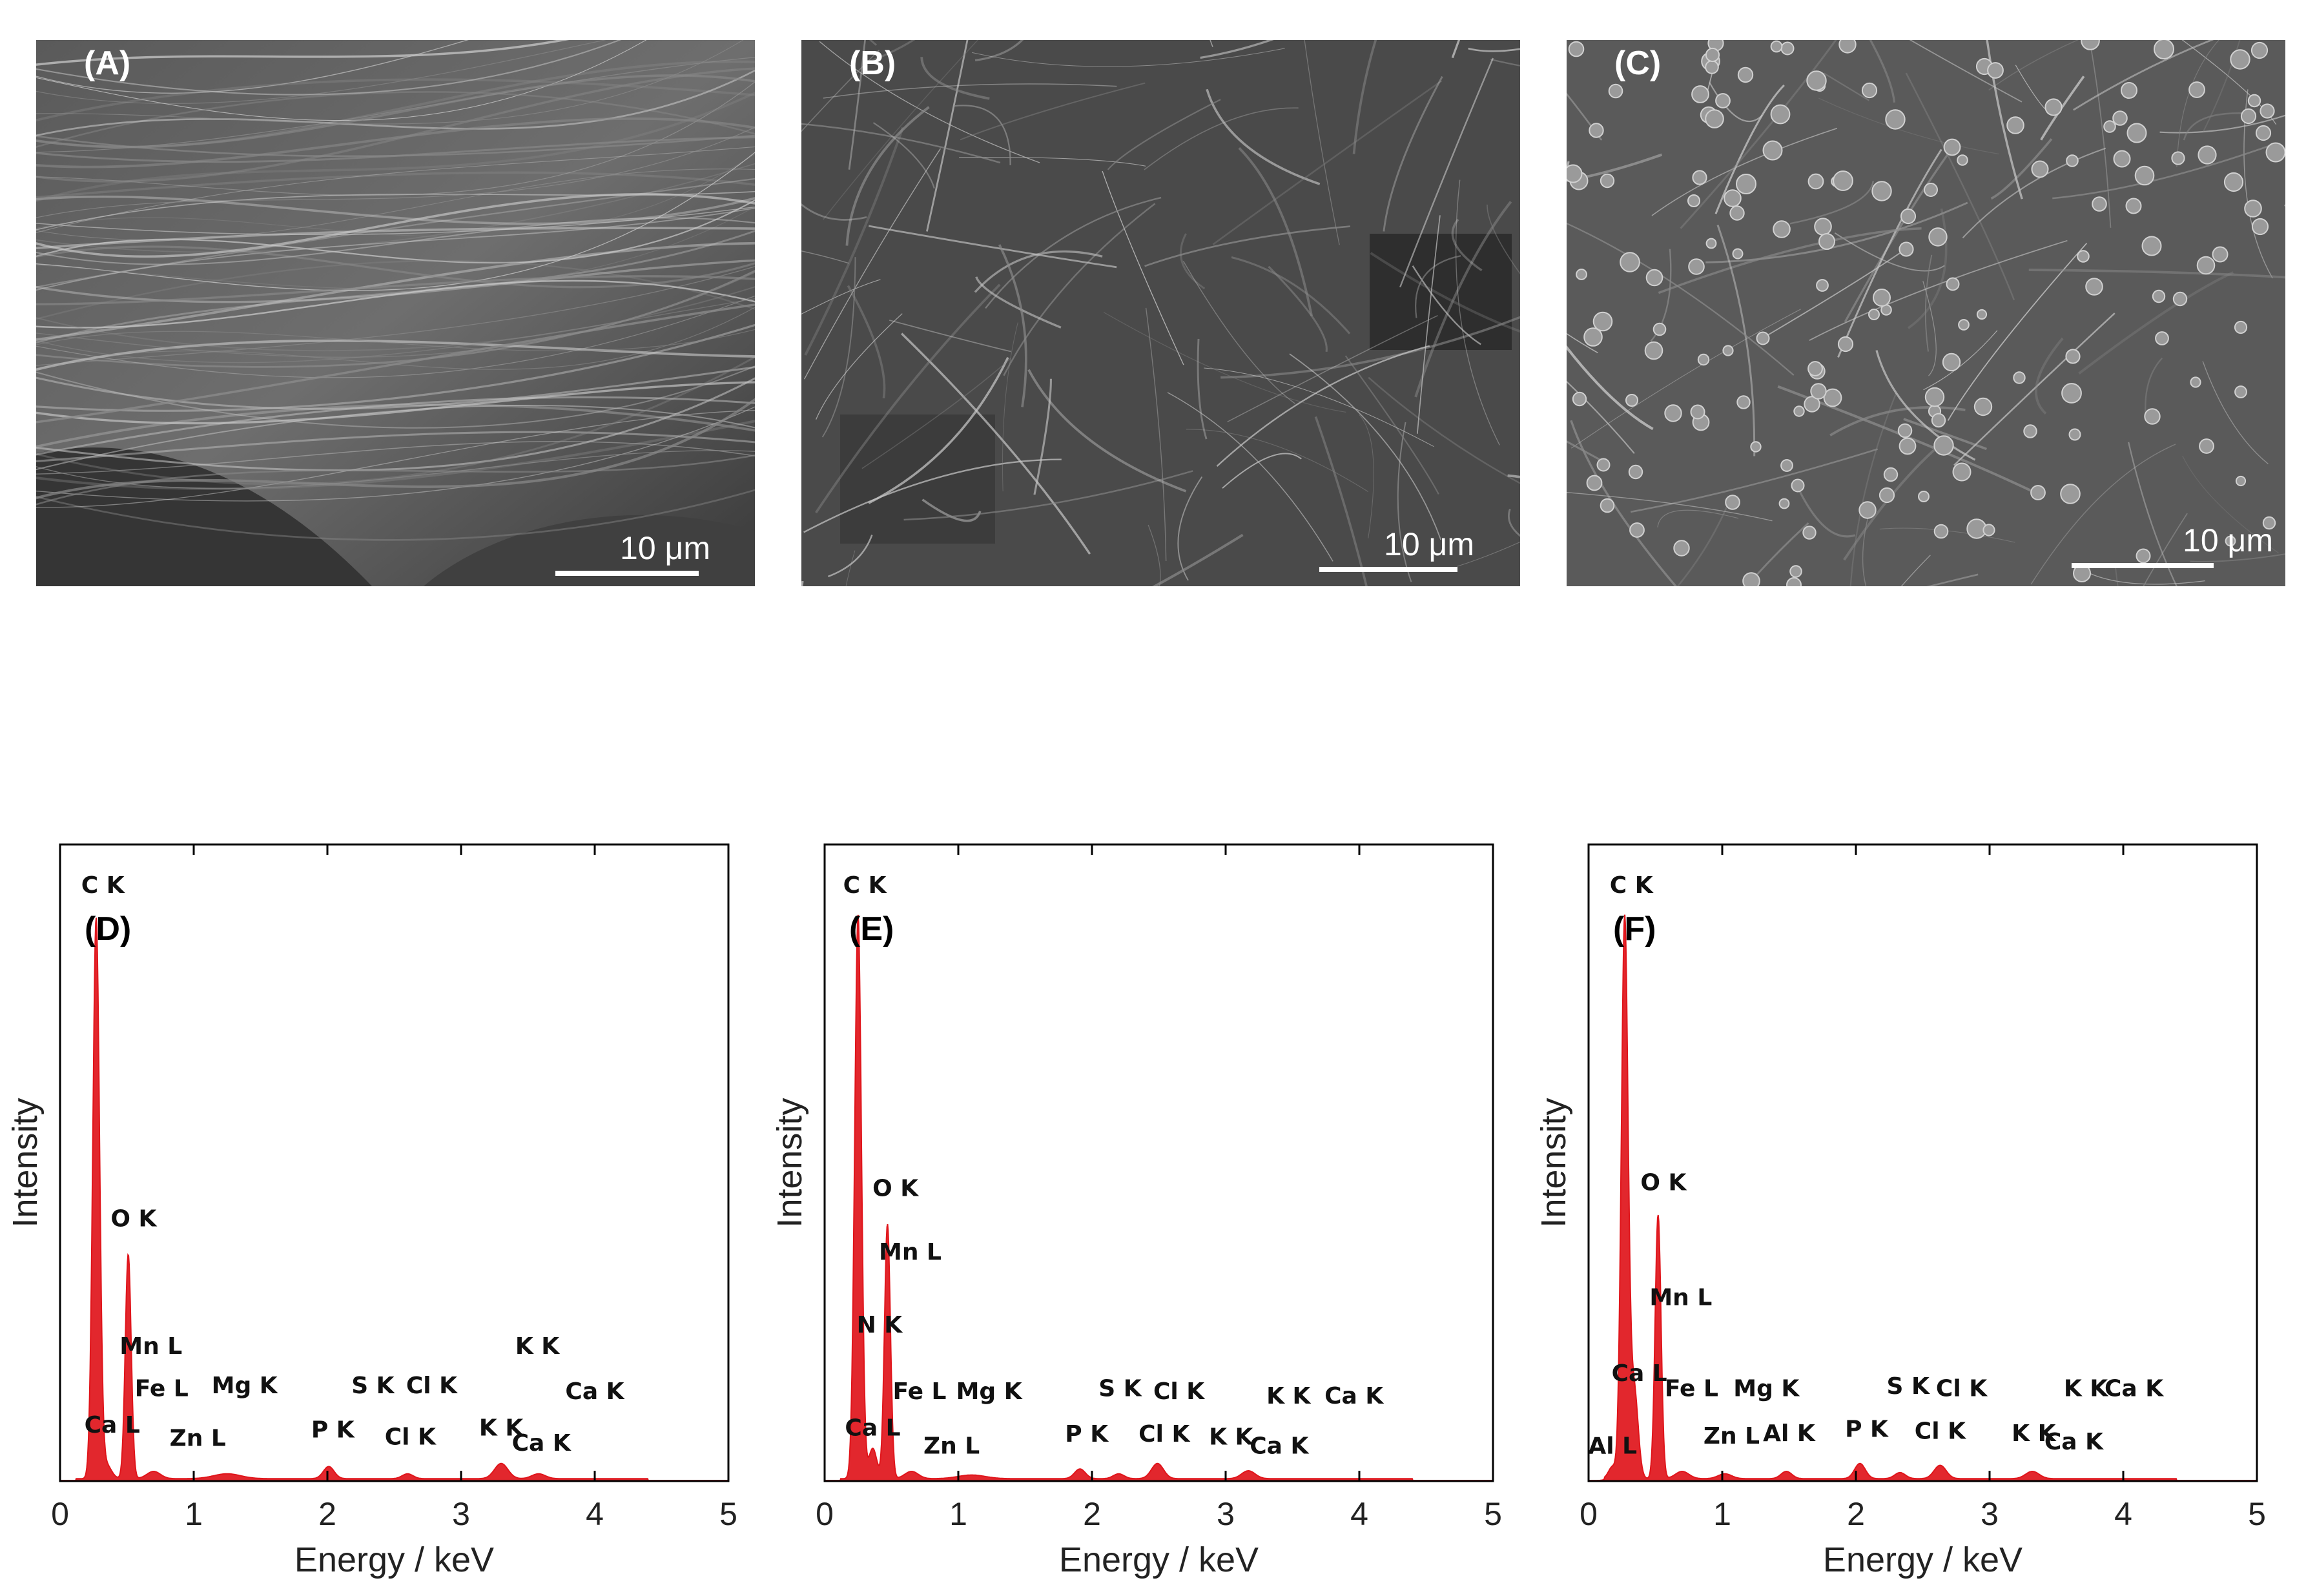  I want to click on scale-bar-label-b: 10 μm, so click(1429, 544).